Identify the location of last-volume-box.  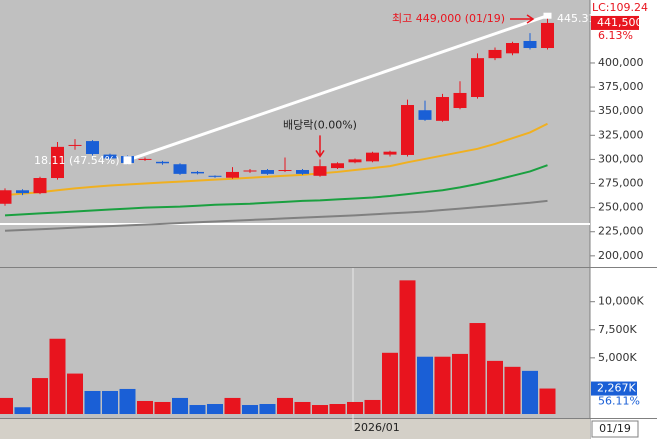
(614, 388).